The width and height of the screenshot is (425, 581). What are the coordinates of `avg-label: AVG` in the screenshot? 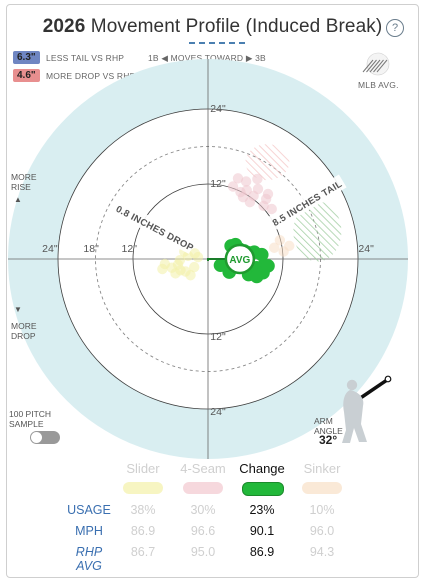 It's located at (239, 260).